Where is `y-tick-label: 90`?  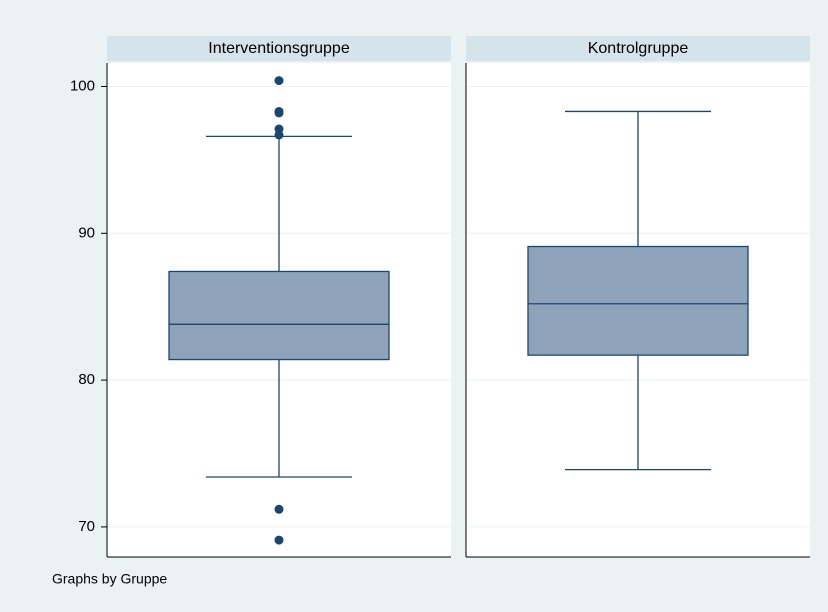 y-tick-label: 90 is located at coordinates (86, 232).